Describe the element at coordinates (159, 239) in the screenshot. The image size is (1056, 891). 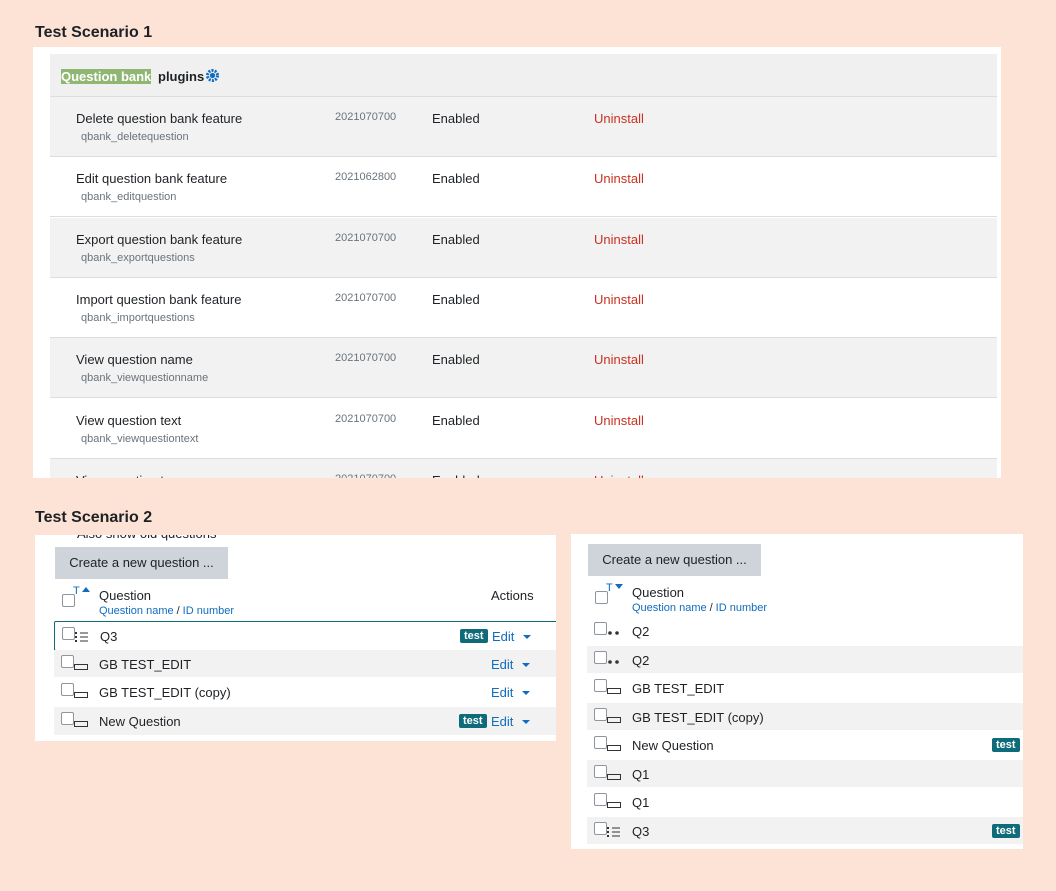
I see `plugin-name: Export question bank feature` at that location.